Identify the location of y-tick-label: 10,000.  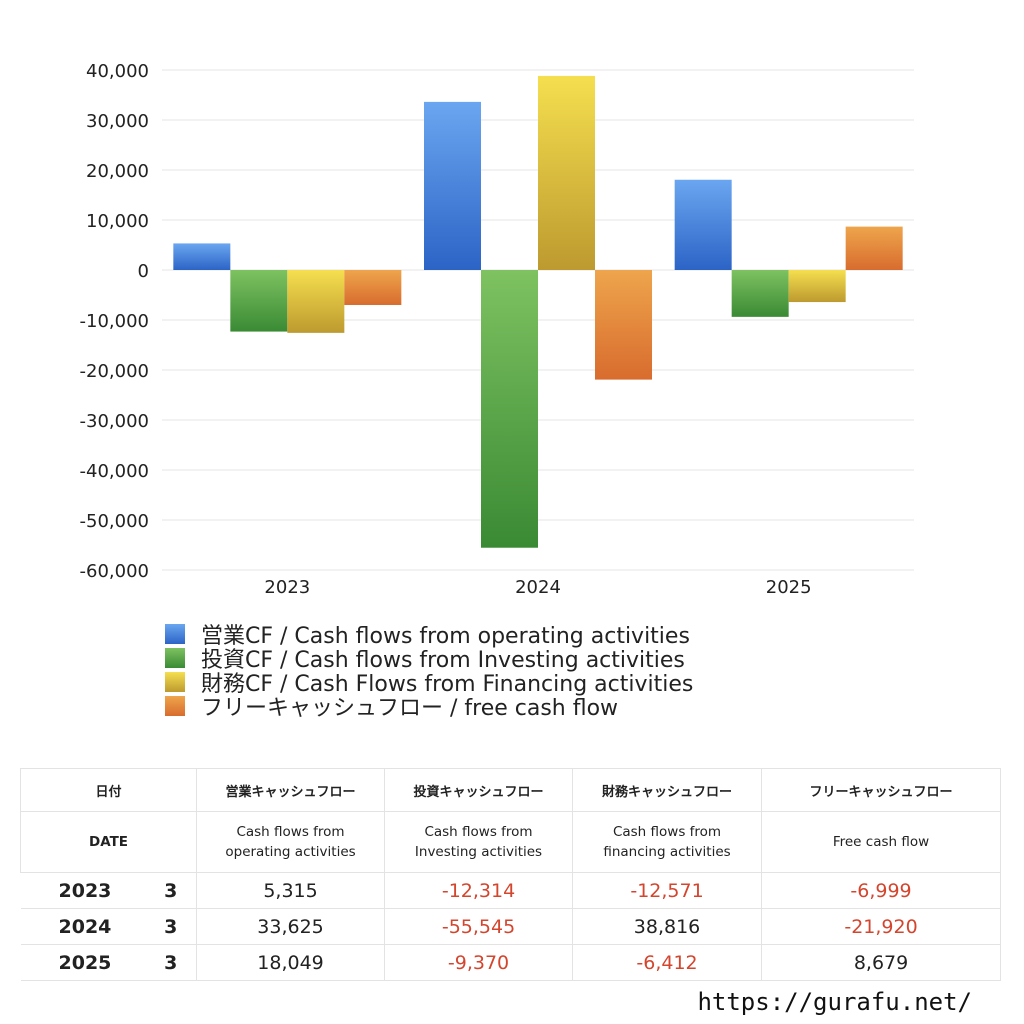
(117, 221).